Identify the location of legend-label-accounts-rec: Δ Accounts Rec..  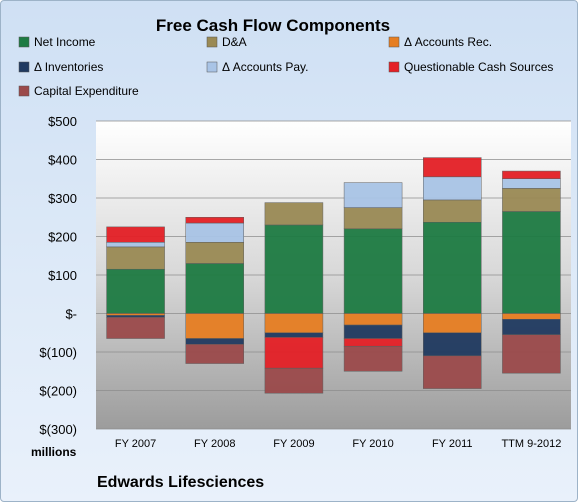
(448, 42).